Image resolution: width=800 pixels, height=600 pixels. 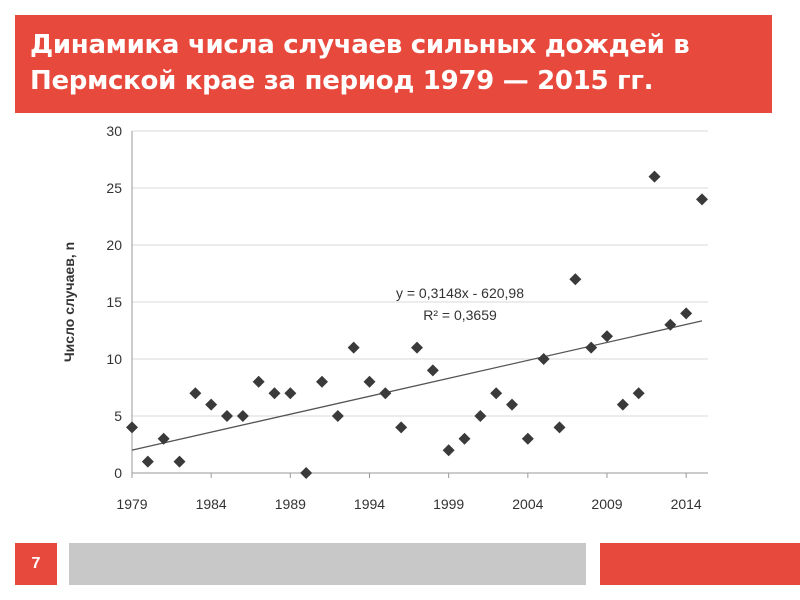 What do you see at coordinates (131, 504) in the screenshot?
I see `x-tick-label: 1979` at bounding box center [131, 504].